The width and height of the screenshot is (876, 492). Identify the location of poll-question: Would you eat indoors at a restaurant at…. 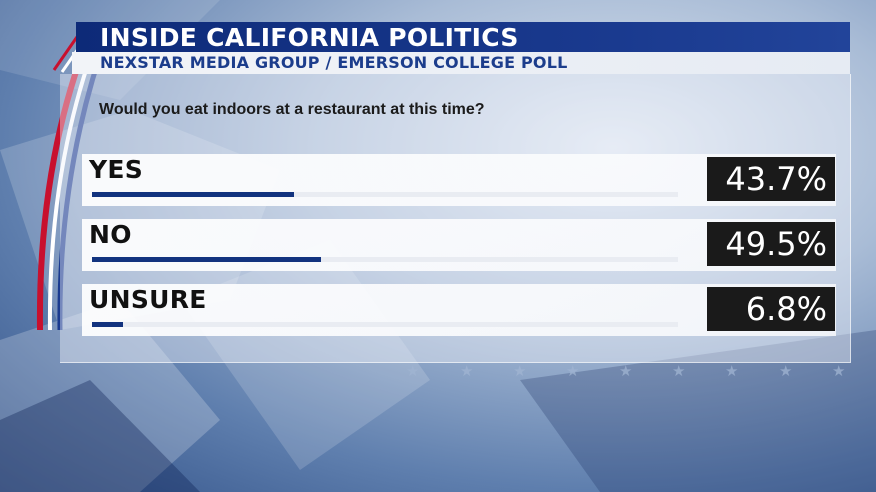
(292, 109).